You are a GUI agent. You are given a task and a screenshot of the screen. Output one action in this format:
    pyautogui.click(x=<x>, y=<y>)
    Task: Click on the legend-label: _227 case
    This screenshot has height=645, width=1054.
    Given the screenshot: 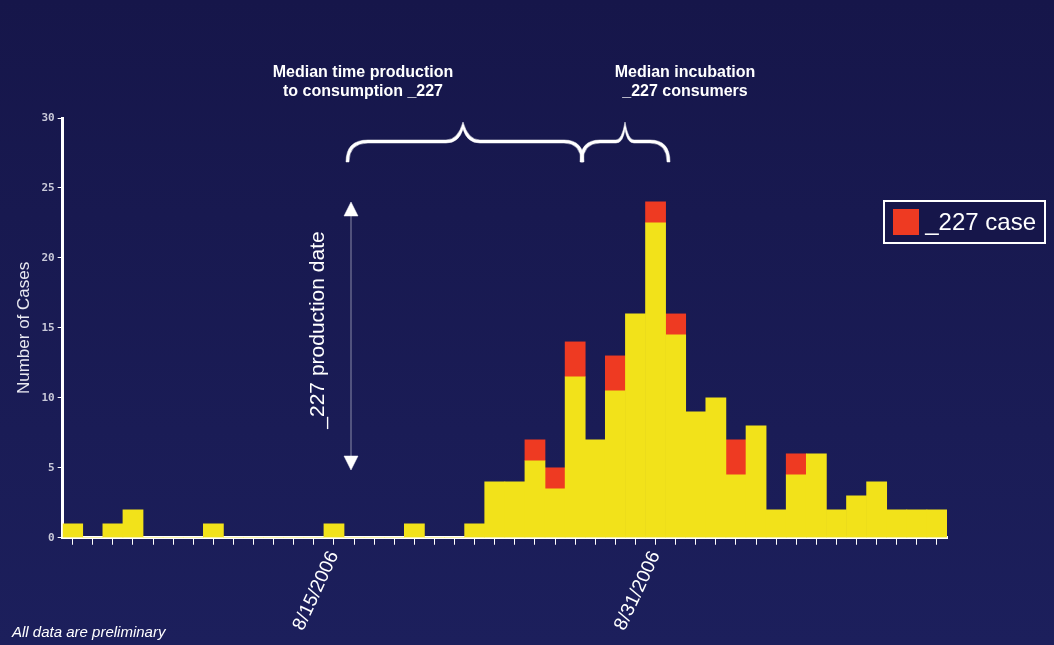 What is the action you would take?
    pyautogui.click(x=980, y=222)
    